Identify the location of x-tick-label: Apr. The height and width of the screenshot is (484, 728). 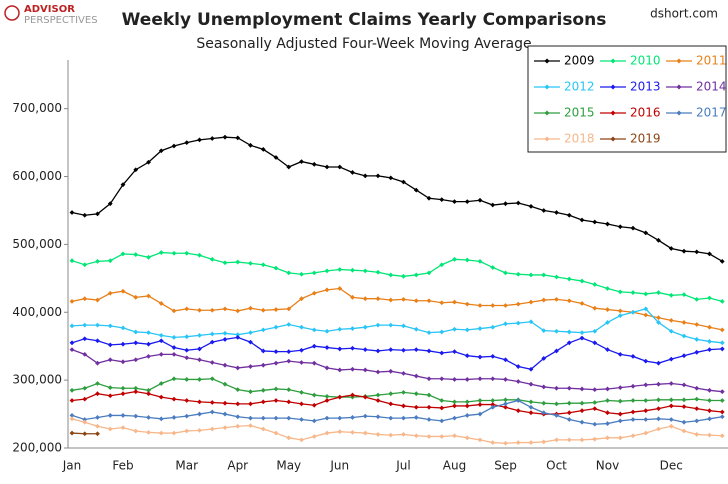
(237, 466).